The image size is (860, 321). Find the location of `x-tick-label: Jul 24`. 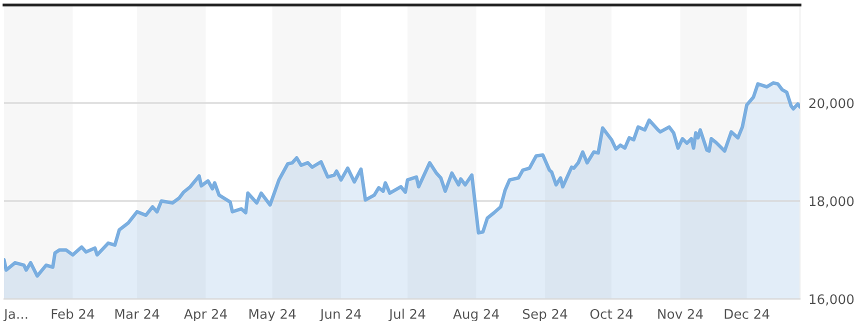

x-tick-label: Jul 24 is located at coordinates (407, 314).